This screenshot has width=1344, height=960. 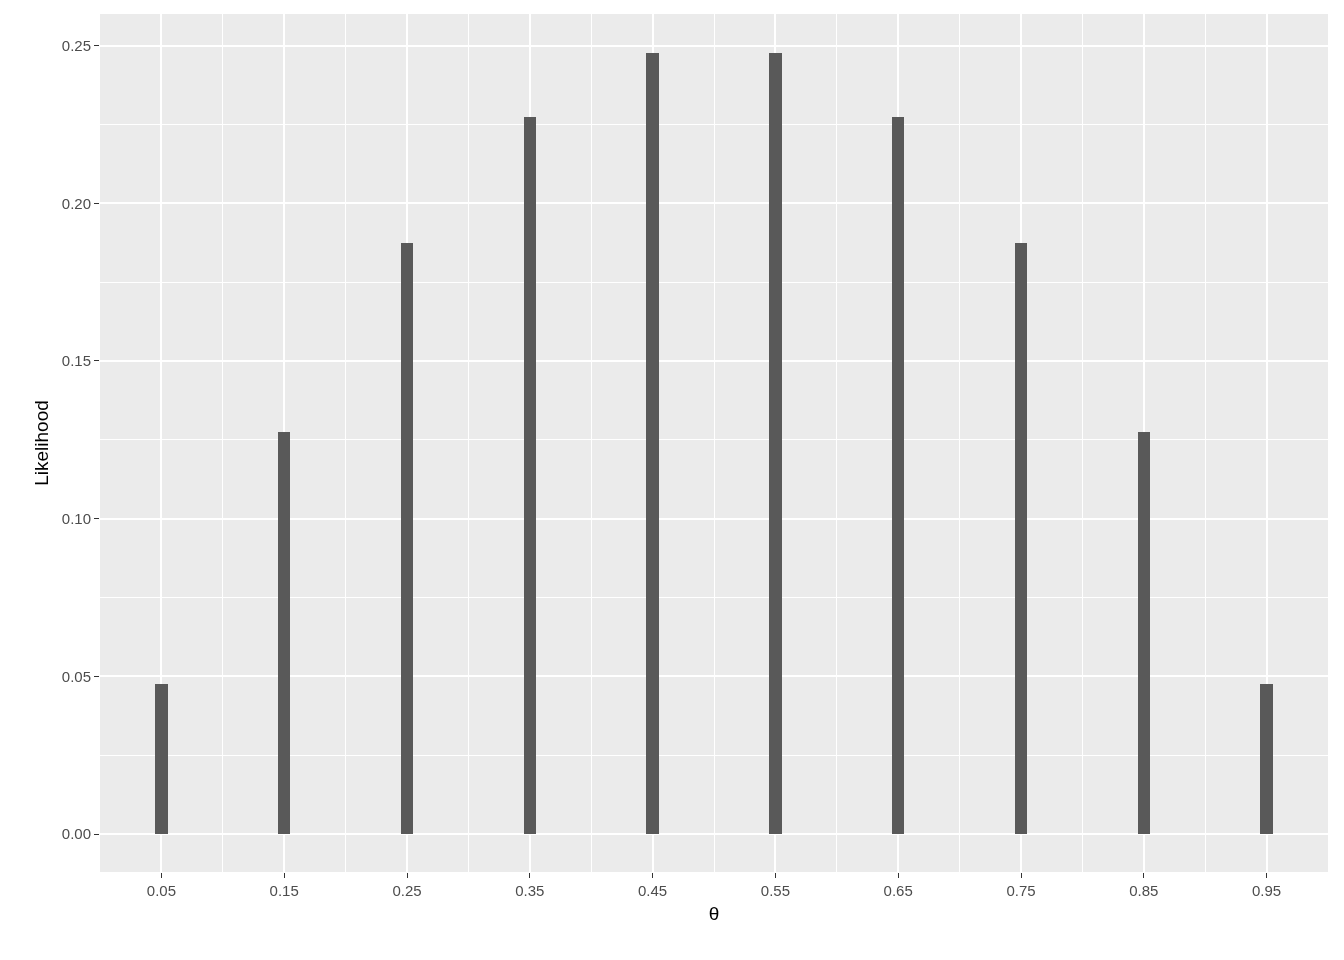 I want to click on x-axis-title: θ, so click(x=714, y=913).